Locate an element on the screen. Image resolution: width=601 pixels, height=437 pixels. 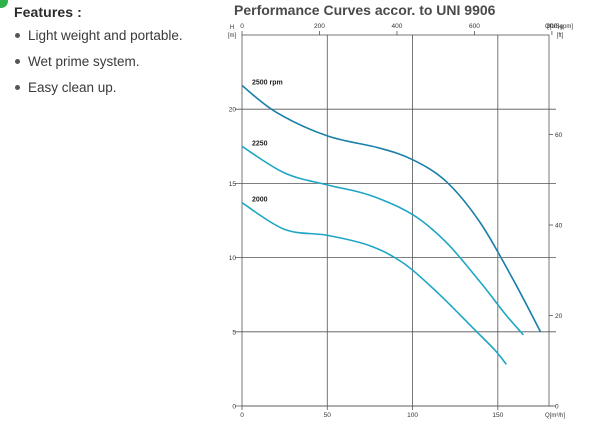
x-bottom-tick-label: 50 is located at coordinates (328, 415).